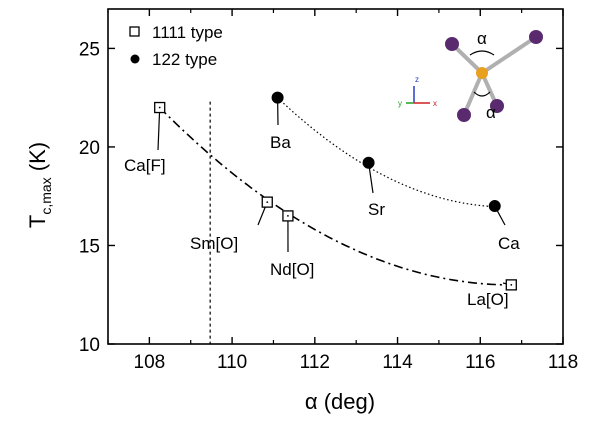 Image resolution: width=605 pixels, height=421 pixels. Describe the element at coordinates (184, 59) in the screenshot. I see `legend-label-122: 122 type` at that location.